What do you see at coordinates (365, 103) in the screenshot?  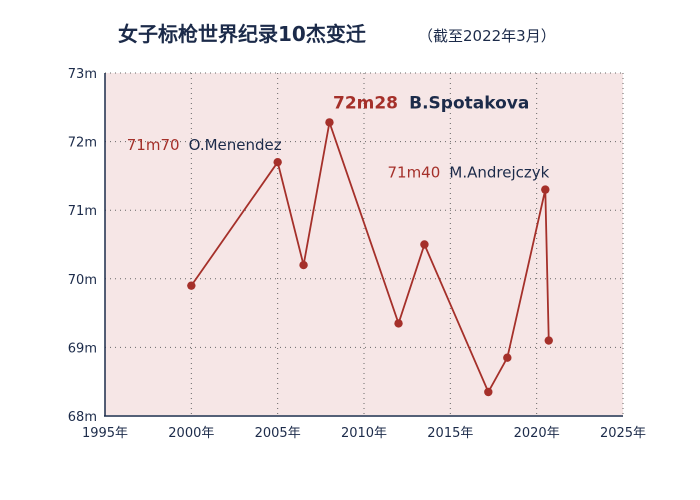 I see `annotation-spotakova-value: 72m28` at bounding box center [365, 103].